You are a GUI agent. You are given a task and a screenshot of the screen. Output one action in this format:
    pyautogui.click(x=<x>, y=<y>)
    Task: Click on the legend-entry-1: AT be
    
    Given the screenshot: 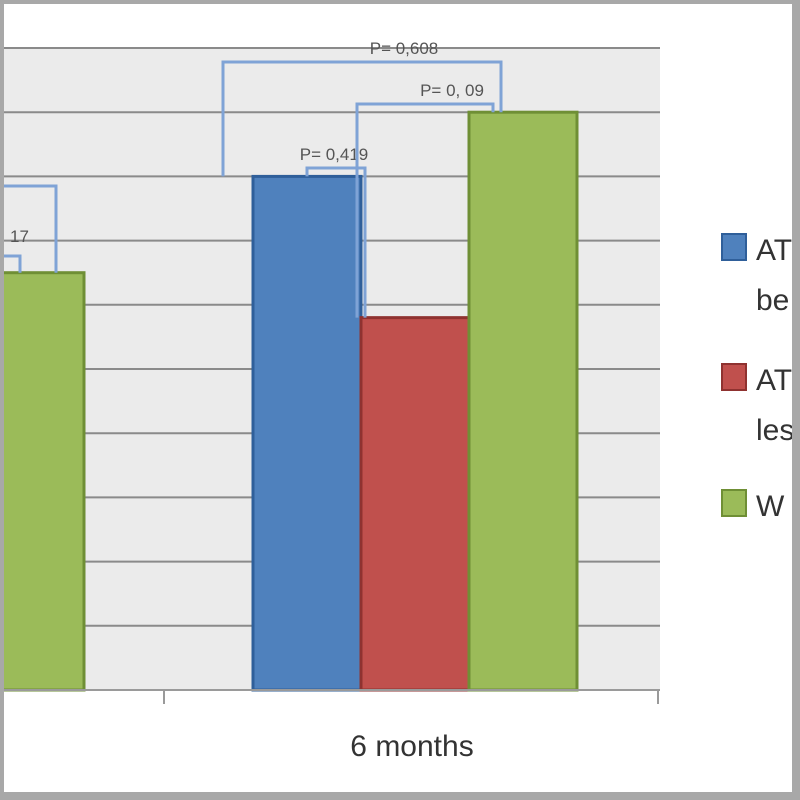 What is the action you would take?
    pyautogui.click(x=756, y=275)
    